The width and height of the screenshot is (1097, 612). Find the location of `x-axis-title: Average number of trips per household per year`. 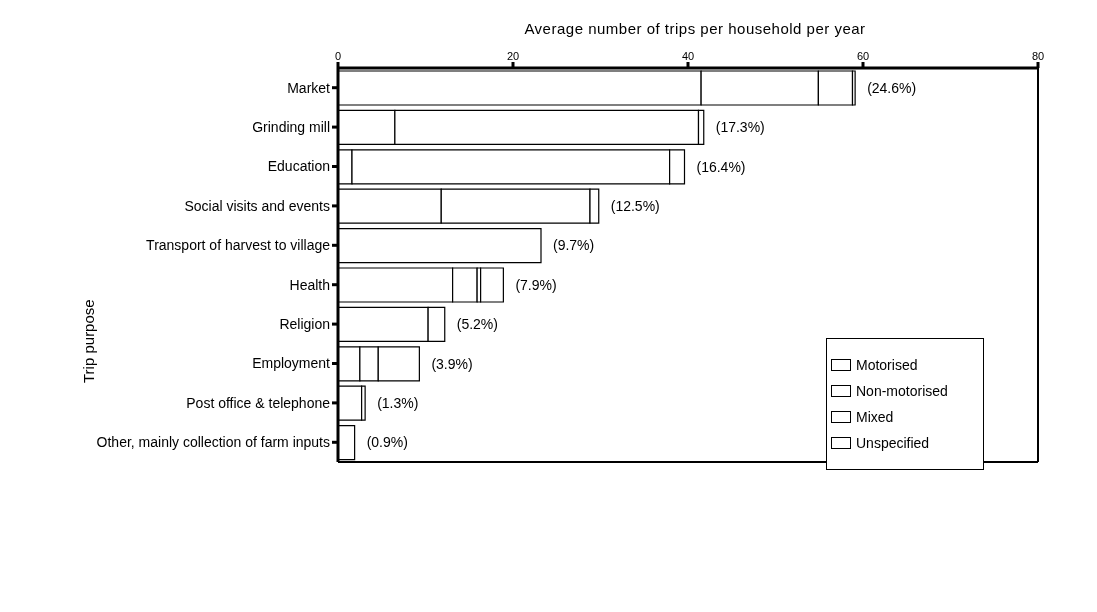

x-axis-title: Average number of trips per household per year is located at coordinates (695, 28).